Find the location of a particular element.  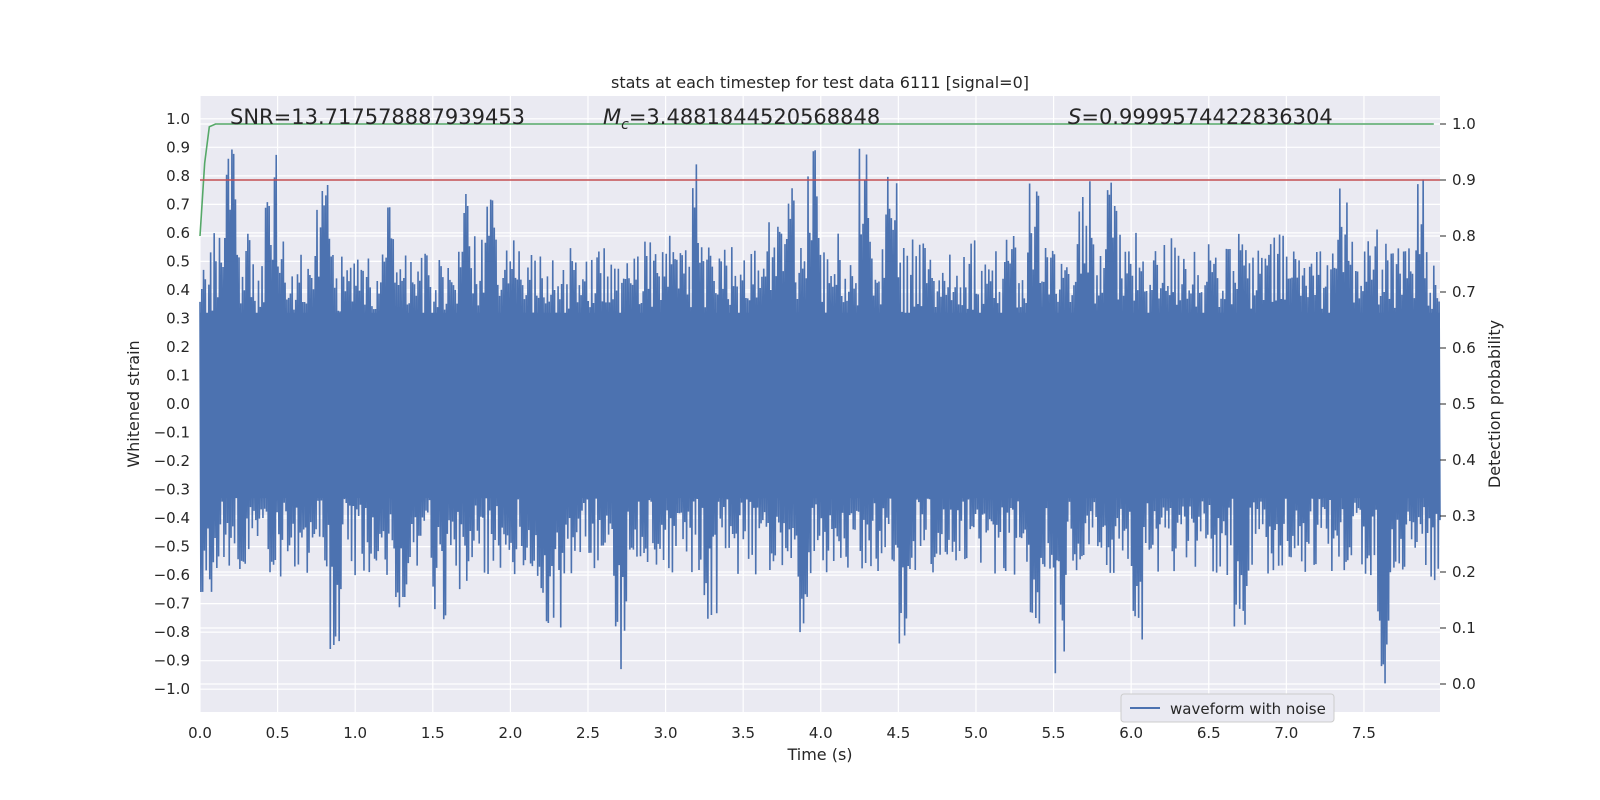

y-tick-label: −0.2 is located at coordinates (172, 461).